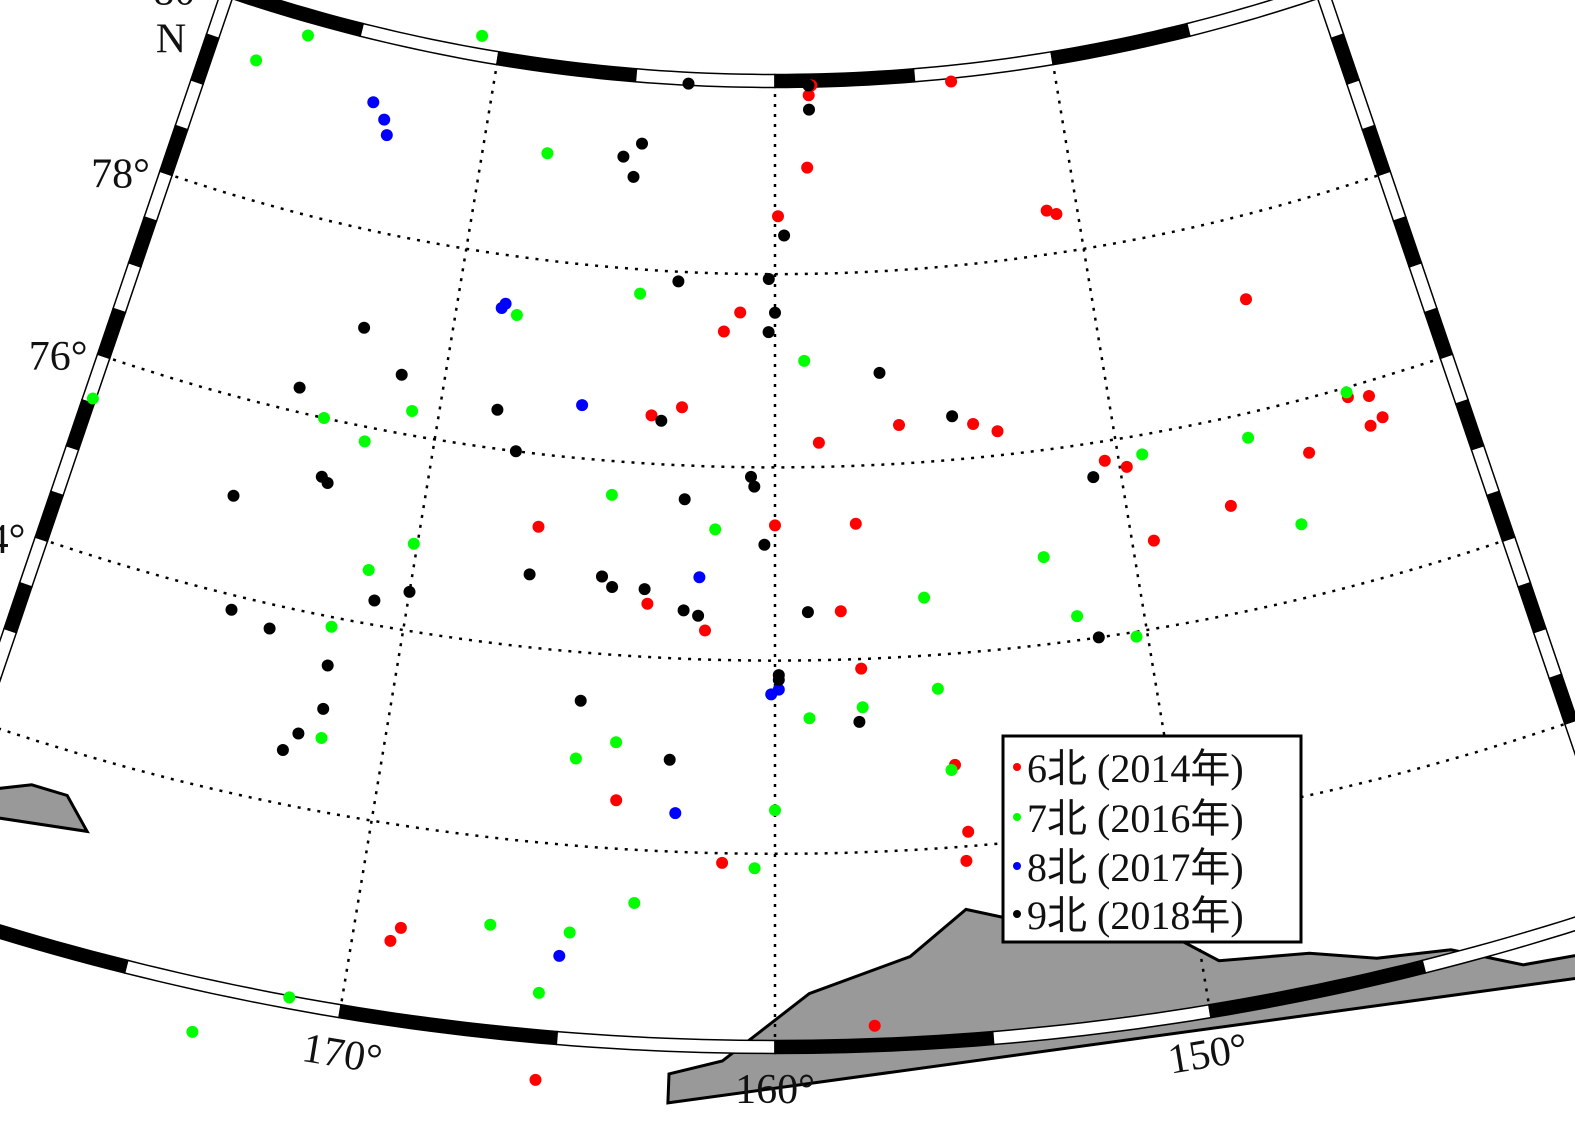  Describe the element at coordinates (1135, 818) in the screenshot. I see `legend-label-cn7: 7北 (2016年)` at that location.